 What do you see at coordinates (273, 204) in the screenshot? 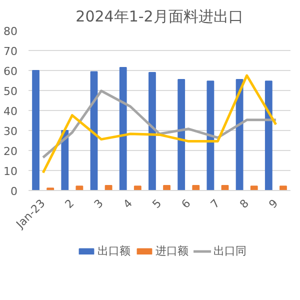
I see `x-tick-label: 9` at bounding box center [273, 204].